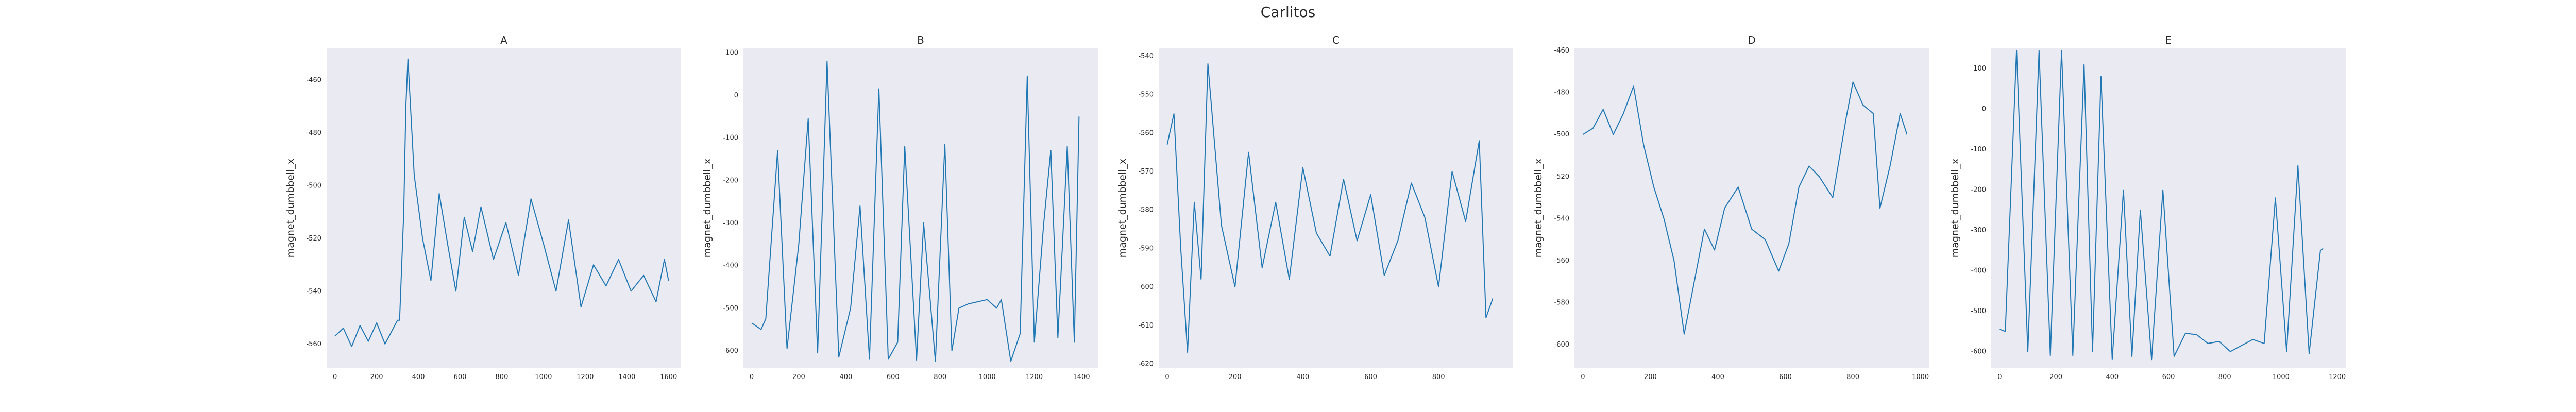  I want to click on y-tick-label: -590, so click(1146, 248).